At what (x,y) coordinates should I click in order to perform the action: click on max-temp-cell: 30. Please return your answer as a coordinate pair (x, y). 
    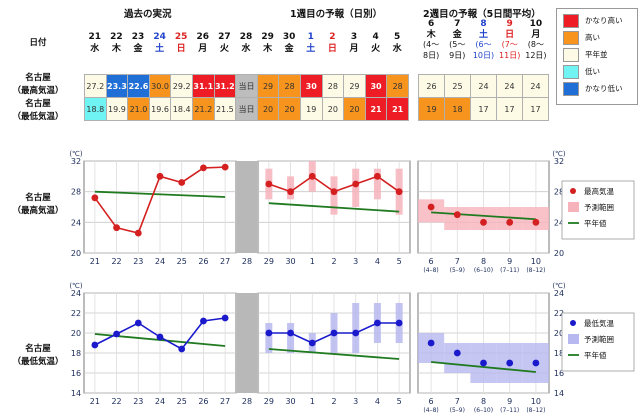
    Looking at the image, I should click on (376, 86).